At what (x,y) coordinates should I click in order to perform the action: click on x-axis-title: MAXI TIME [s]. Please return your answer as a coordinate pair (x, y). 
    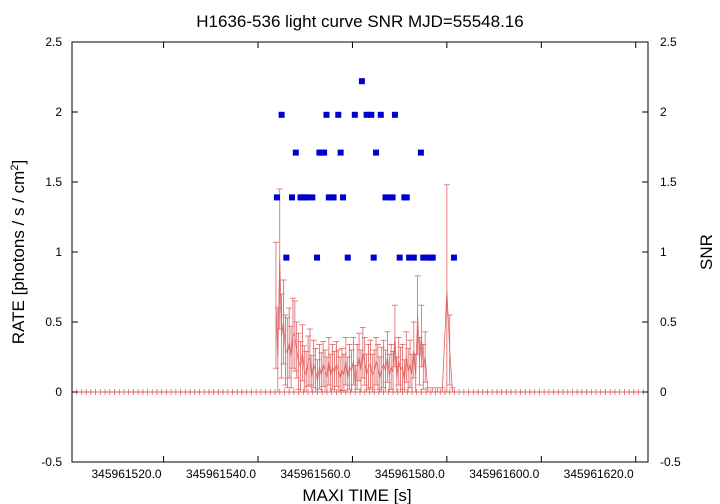
    Looking at the image, I should click on (356, 495).